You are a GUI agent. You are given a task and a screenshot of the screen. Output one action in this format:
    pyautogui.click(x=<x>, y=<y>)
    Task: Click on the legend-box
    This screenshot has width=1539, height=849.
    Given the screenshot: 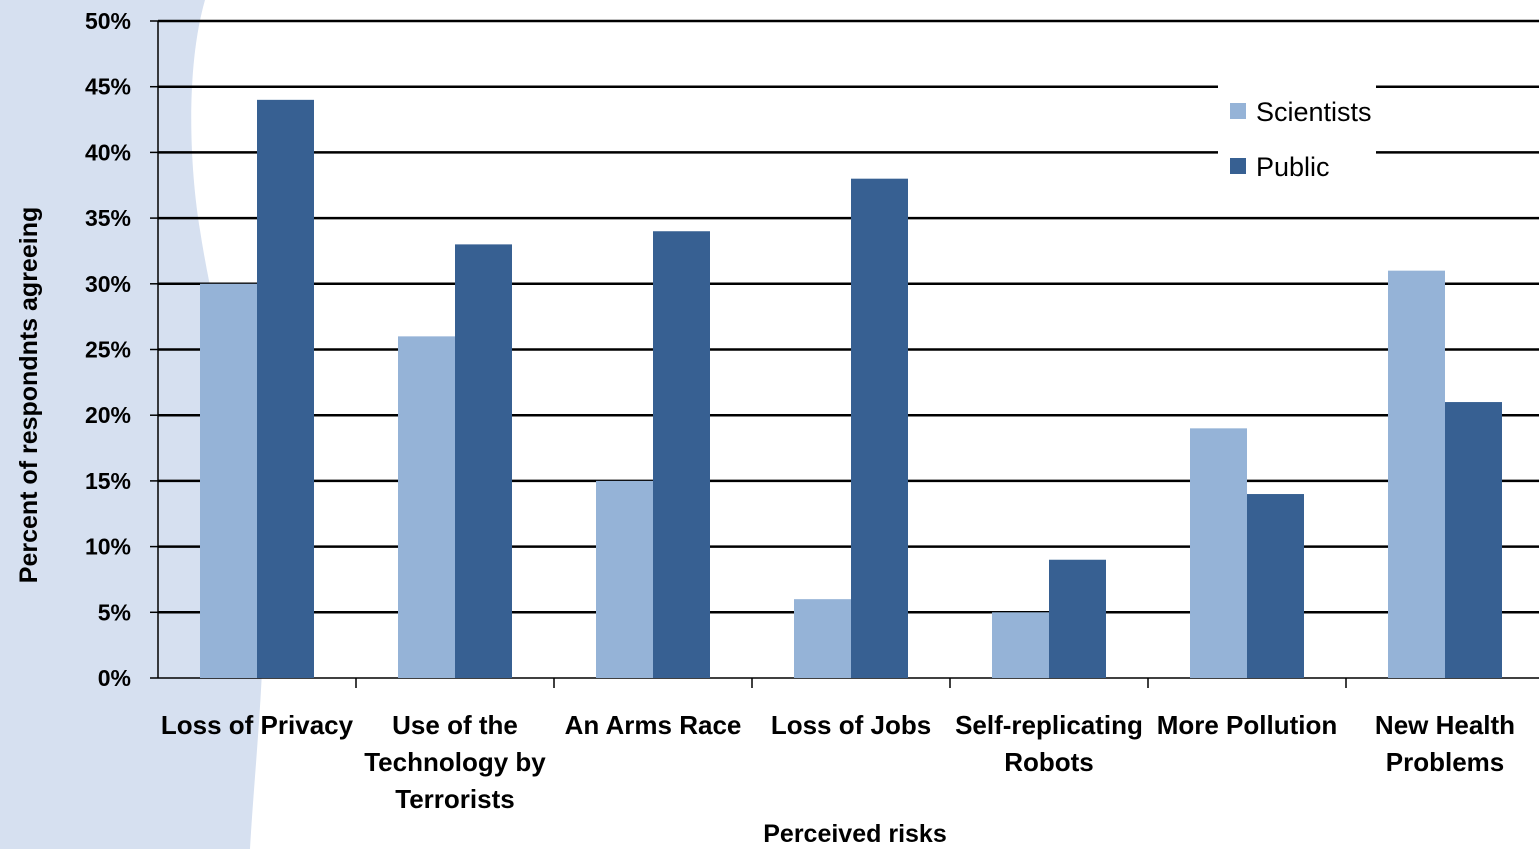 What is the action you would take?
    pyautogui.click(x=1297, y=140)
    